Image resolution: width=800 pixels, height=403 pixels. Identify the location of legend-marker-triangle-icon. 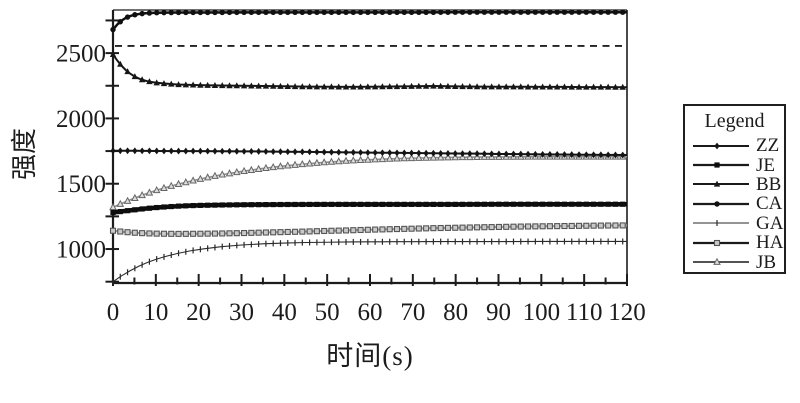
(721, 184).